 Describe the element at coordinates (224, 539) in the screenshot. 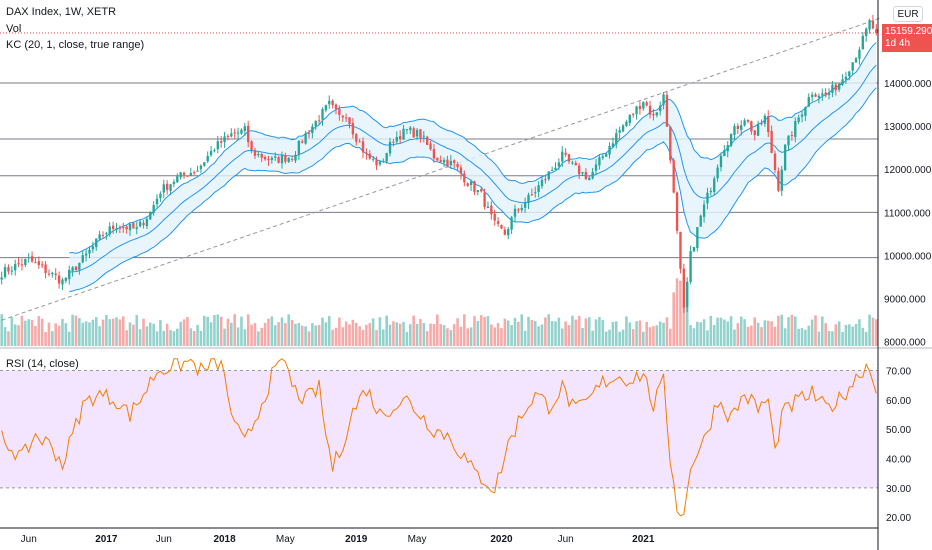

I see `time-tick-label: 2018` at that location.